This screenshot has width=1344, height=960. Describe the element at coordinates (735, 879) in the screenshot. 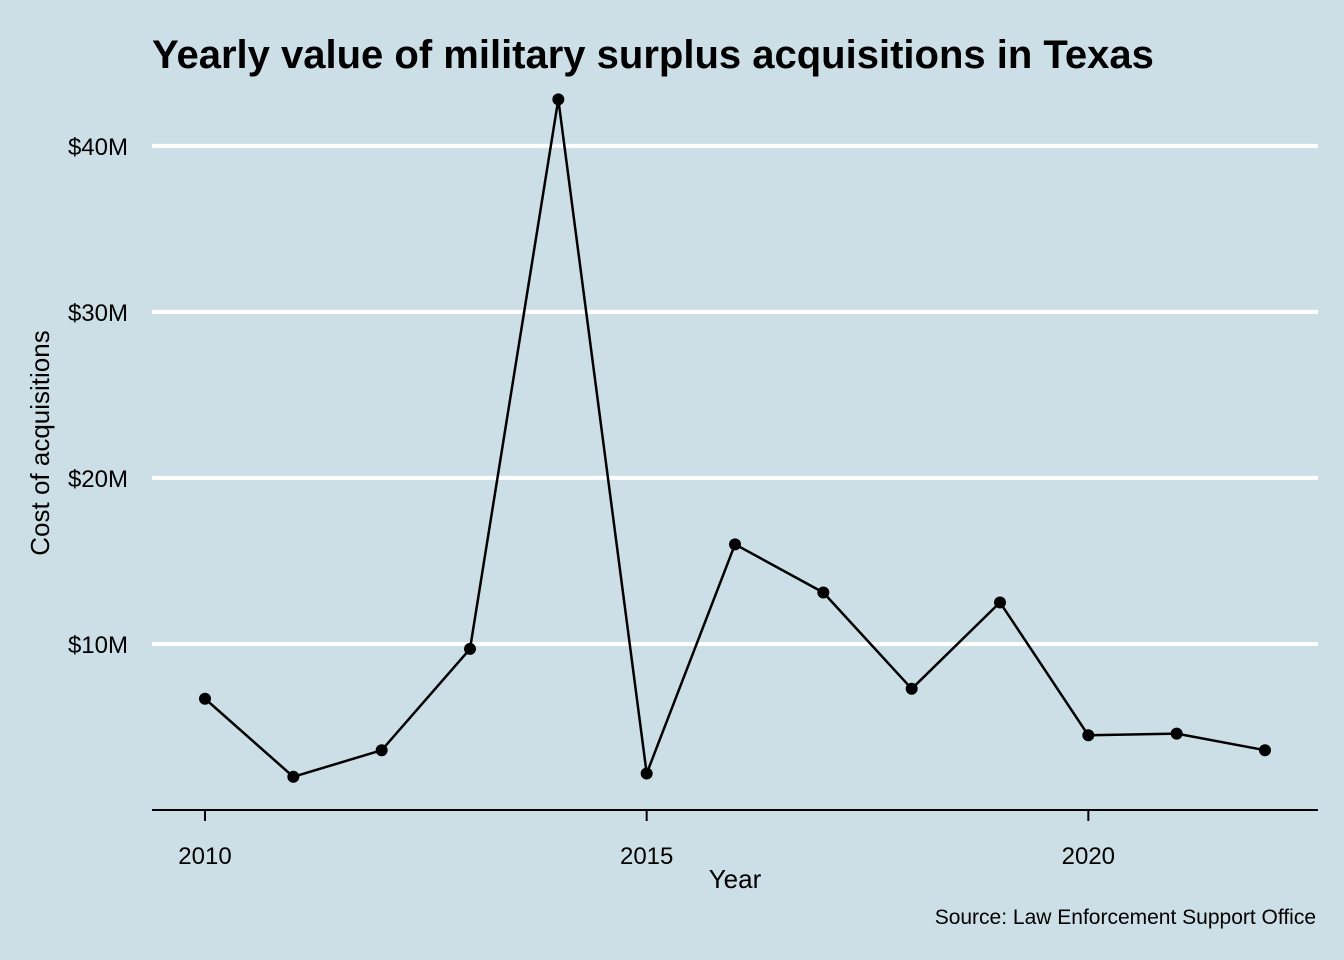

I see `x-axis-title: Year` at that location.